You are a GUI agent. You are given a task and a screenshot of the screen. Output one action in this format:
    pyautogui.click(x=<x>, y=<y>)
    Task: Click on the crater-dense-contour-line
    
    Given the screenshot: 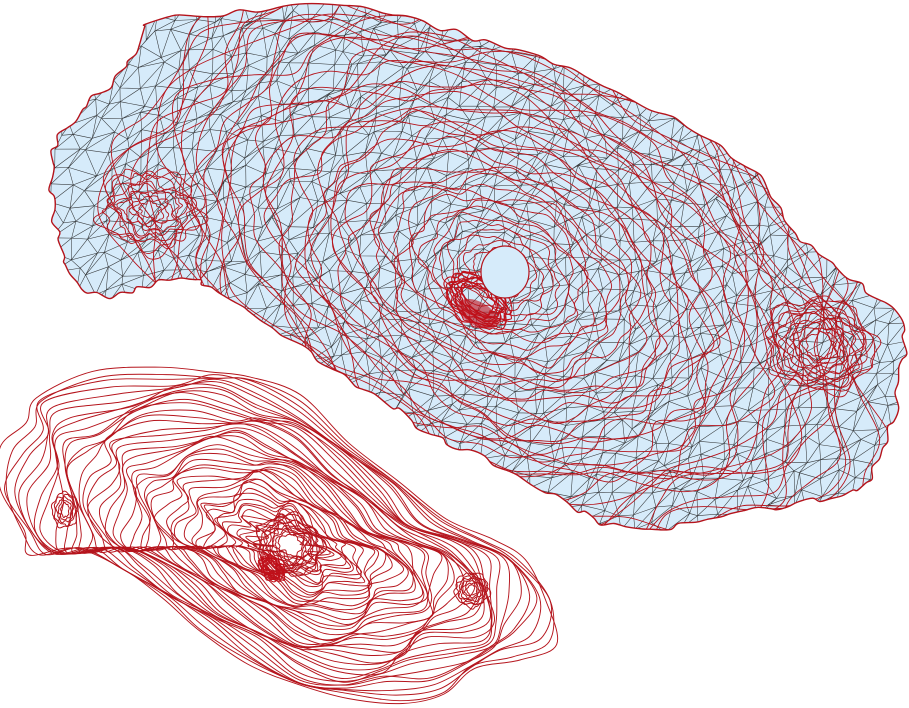 What is the action you would take?
    pyautogui.click(x=272, y=568)
    